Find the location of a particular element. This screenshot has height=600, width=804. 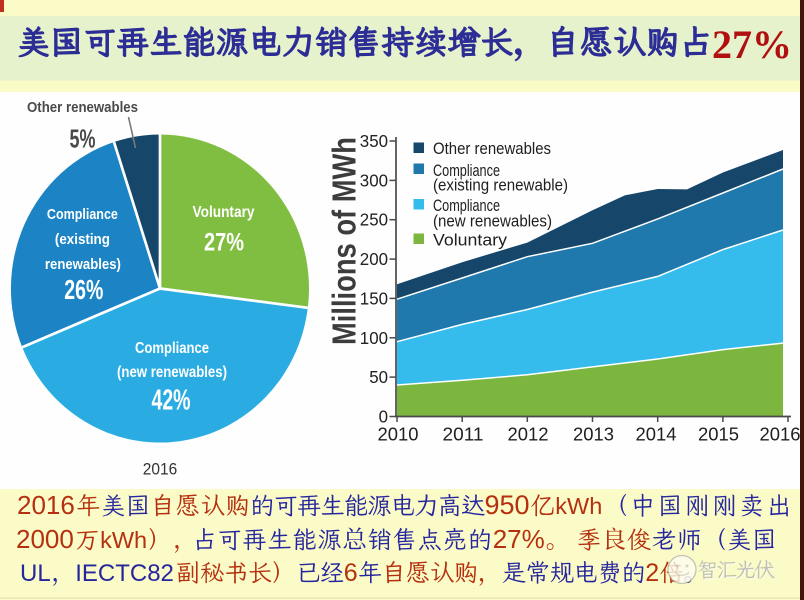

svg-text: 42% is located at coordinates (171, 401).